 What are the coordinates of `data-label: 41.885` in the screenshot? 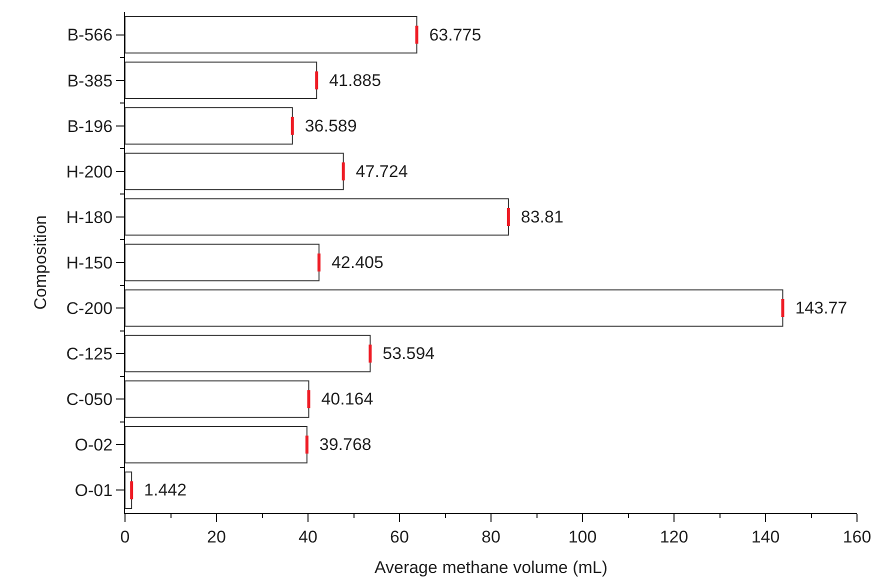 It's located at (351, 80).